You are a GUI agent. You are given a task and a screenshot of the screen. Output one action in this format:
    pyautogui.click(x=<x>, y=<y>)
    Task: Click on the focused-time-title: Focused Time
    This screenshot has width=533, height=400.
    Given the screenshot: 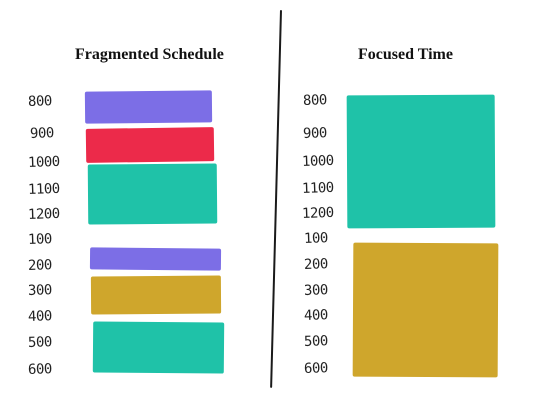 What is the action you would take?
    pyautogui.click(x=405, y=54)
    